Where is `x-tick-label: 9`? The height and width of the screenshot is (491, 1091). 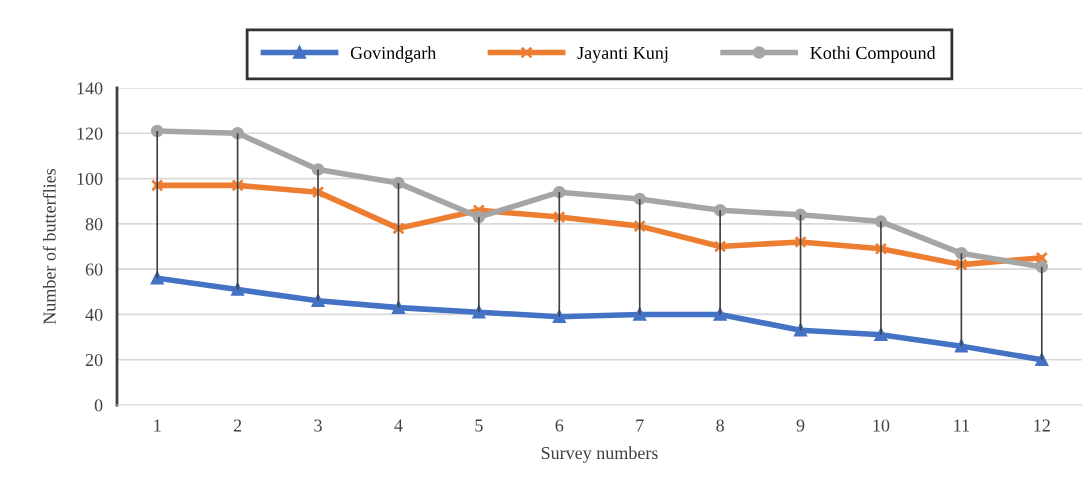
x-tick-label: 9 is located at coordinates (800, 425).